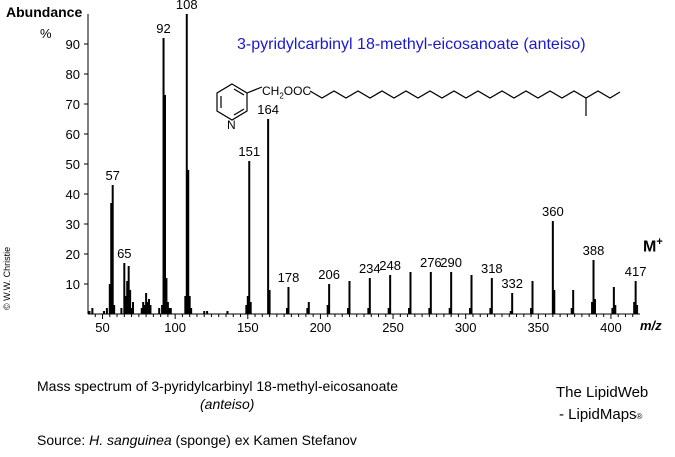 The height and width of the screenshot is (457, 675). Describe the element at coordinates (73, 254) in the screenshot. I see `y-tick-label: 20` at that location.